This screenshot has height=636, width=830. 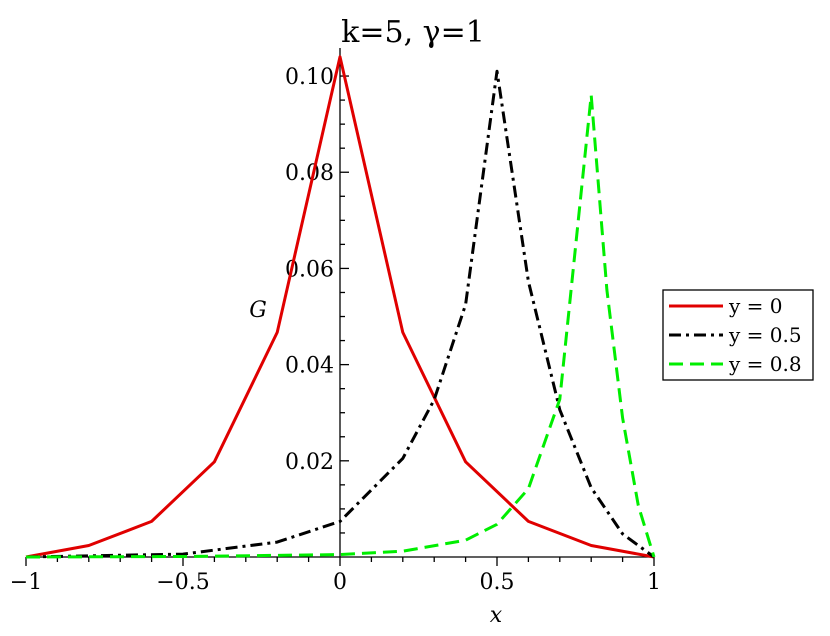 What do you see at coordinates (340, 582) in the screenshot?
I see `x-tick-label: 0` at bounding box center [340, 582].